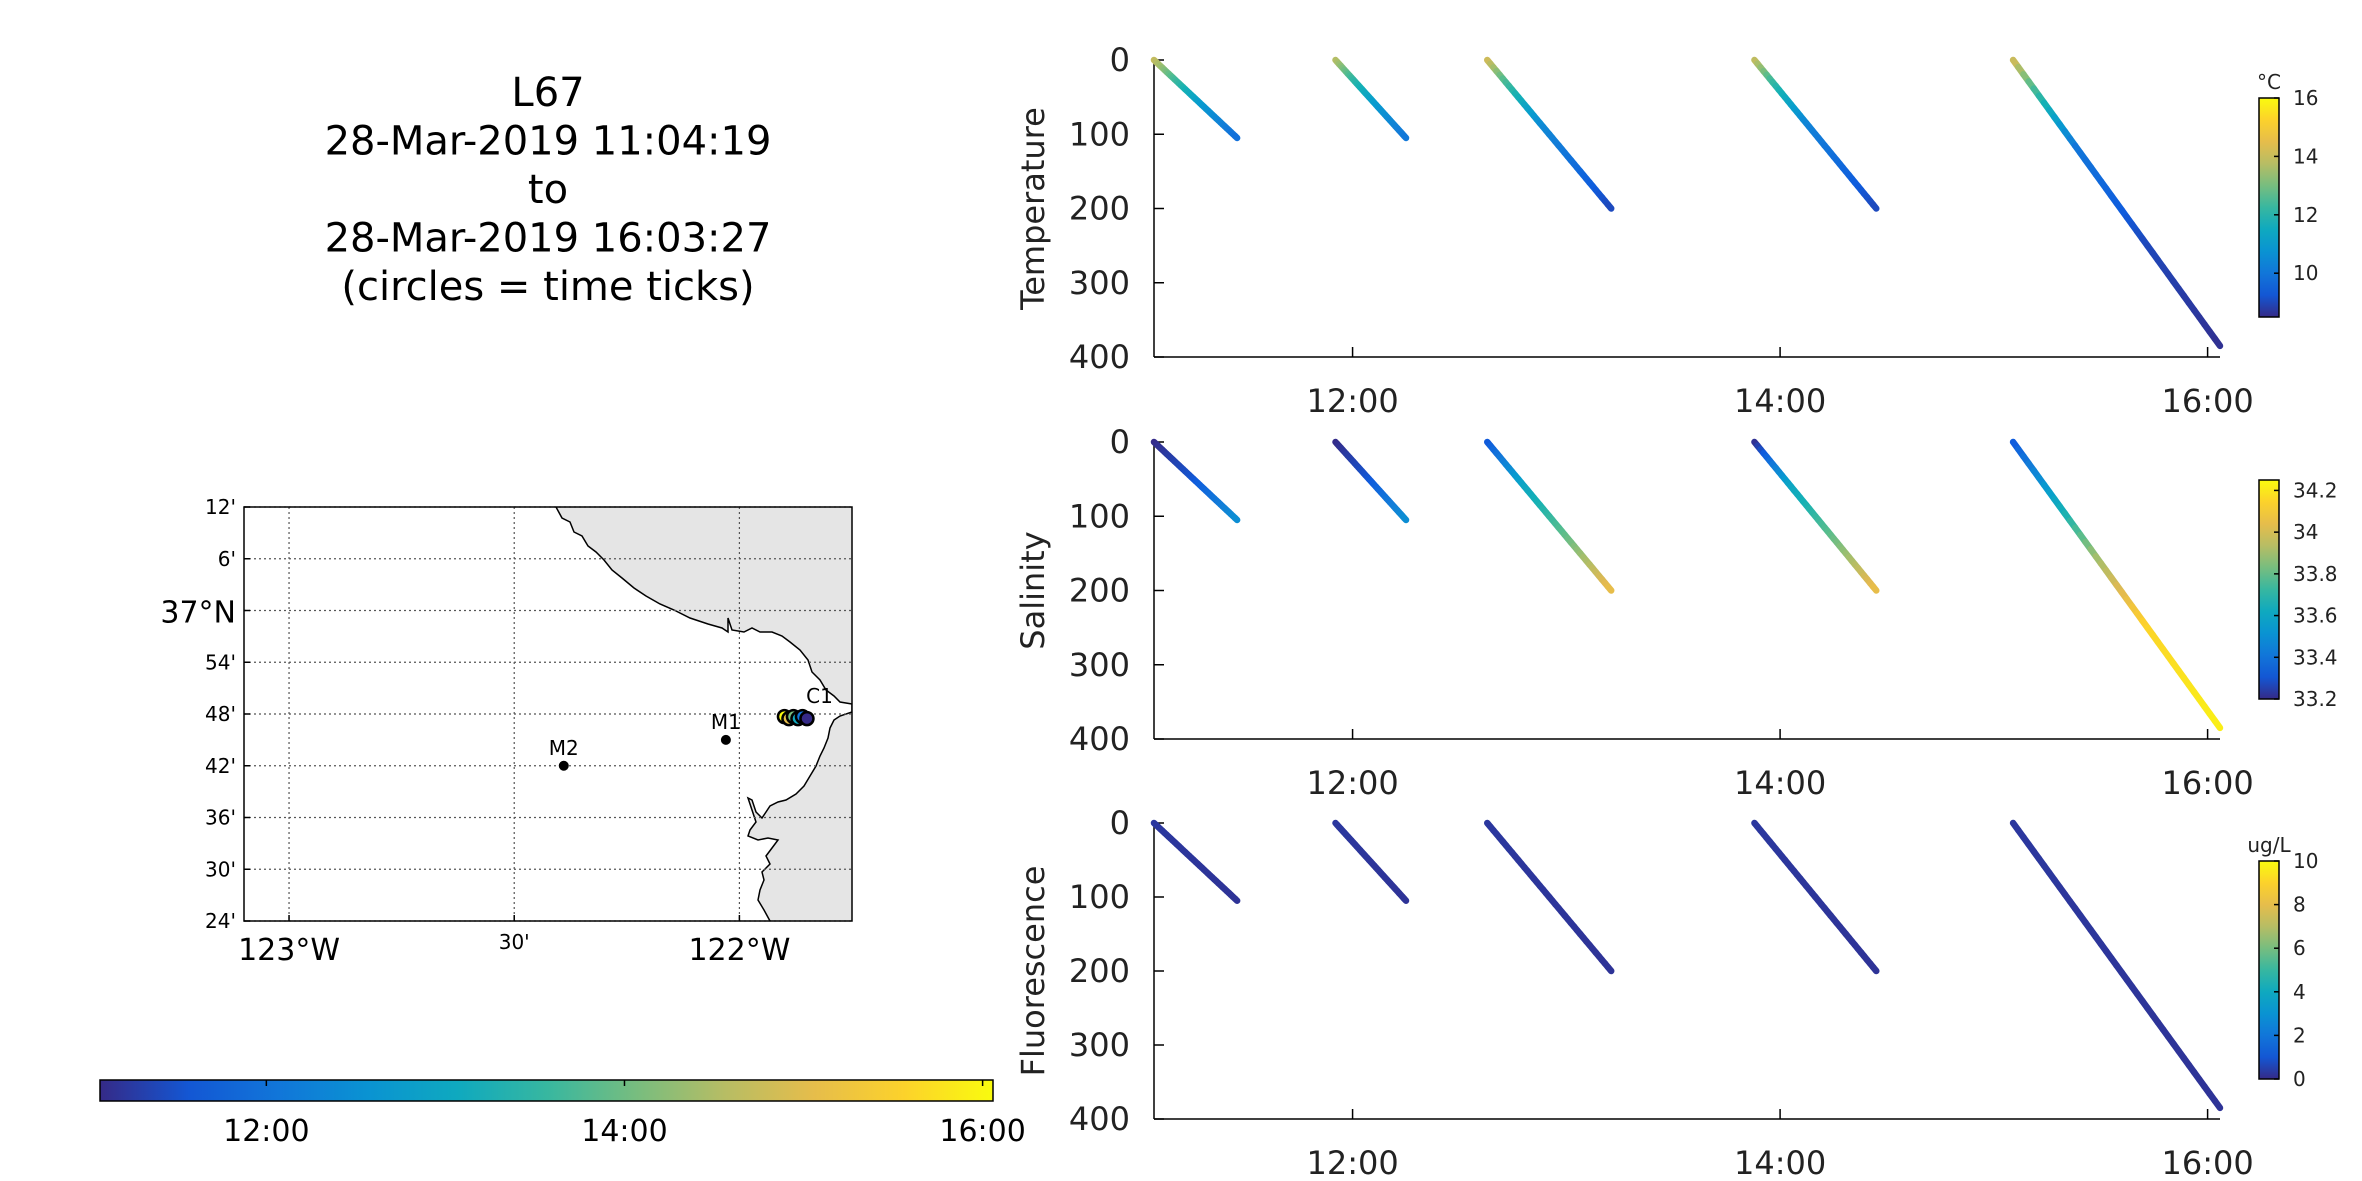 The height and width of the screenshot is (1181, 2362). Describe the element at coordinates (982, 1131) in the screenshot. I see `time-colorbar-label-2: 16:00` at that location.